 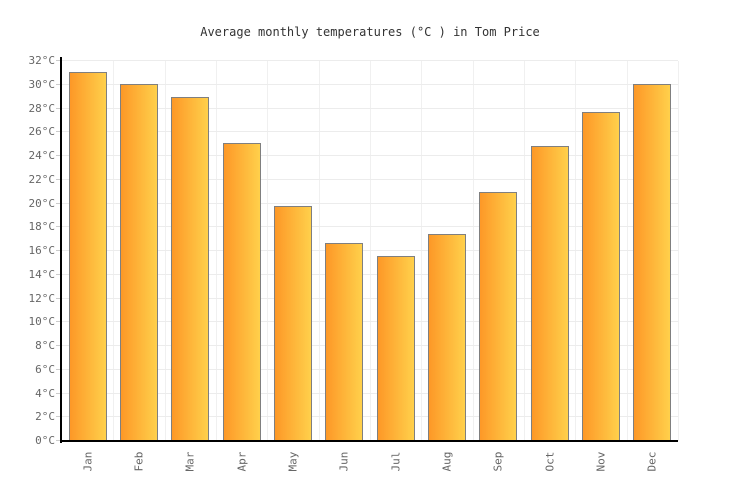 I want to click on y-axis-label: 22°C, so click(x=42, y=179).